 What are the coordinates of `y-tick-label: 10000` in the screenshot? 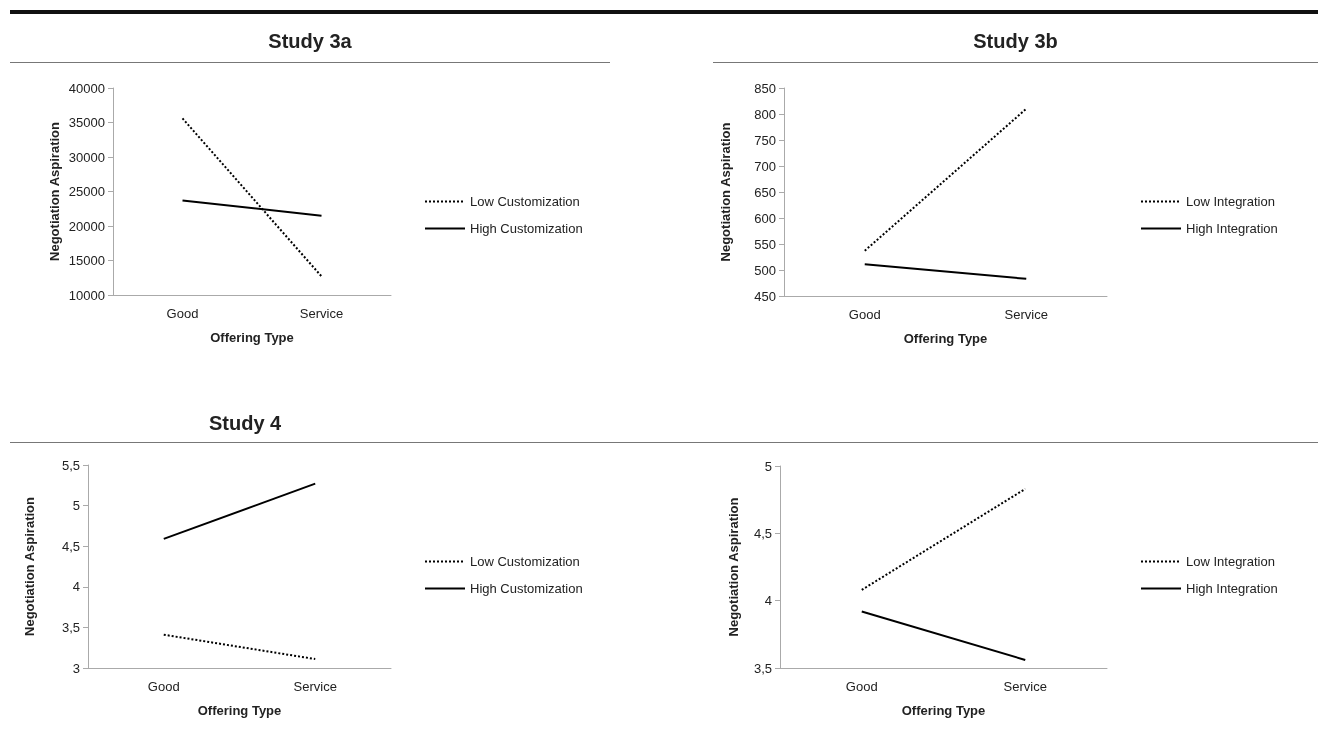 It's located at (86, 295).